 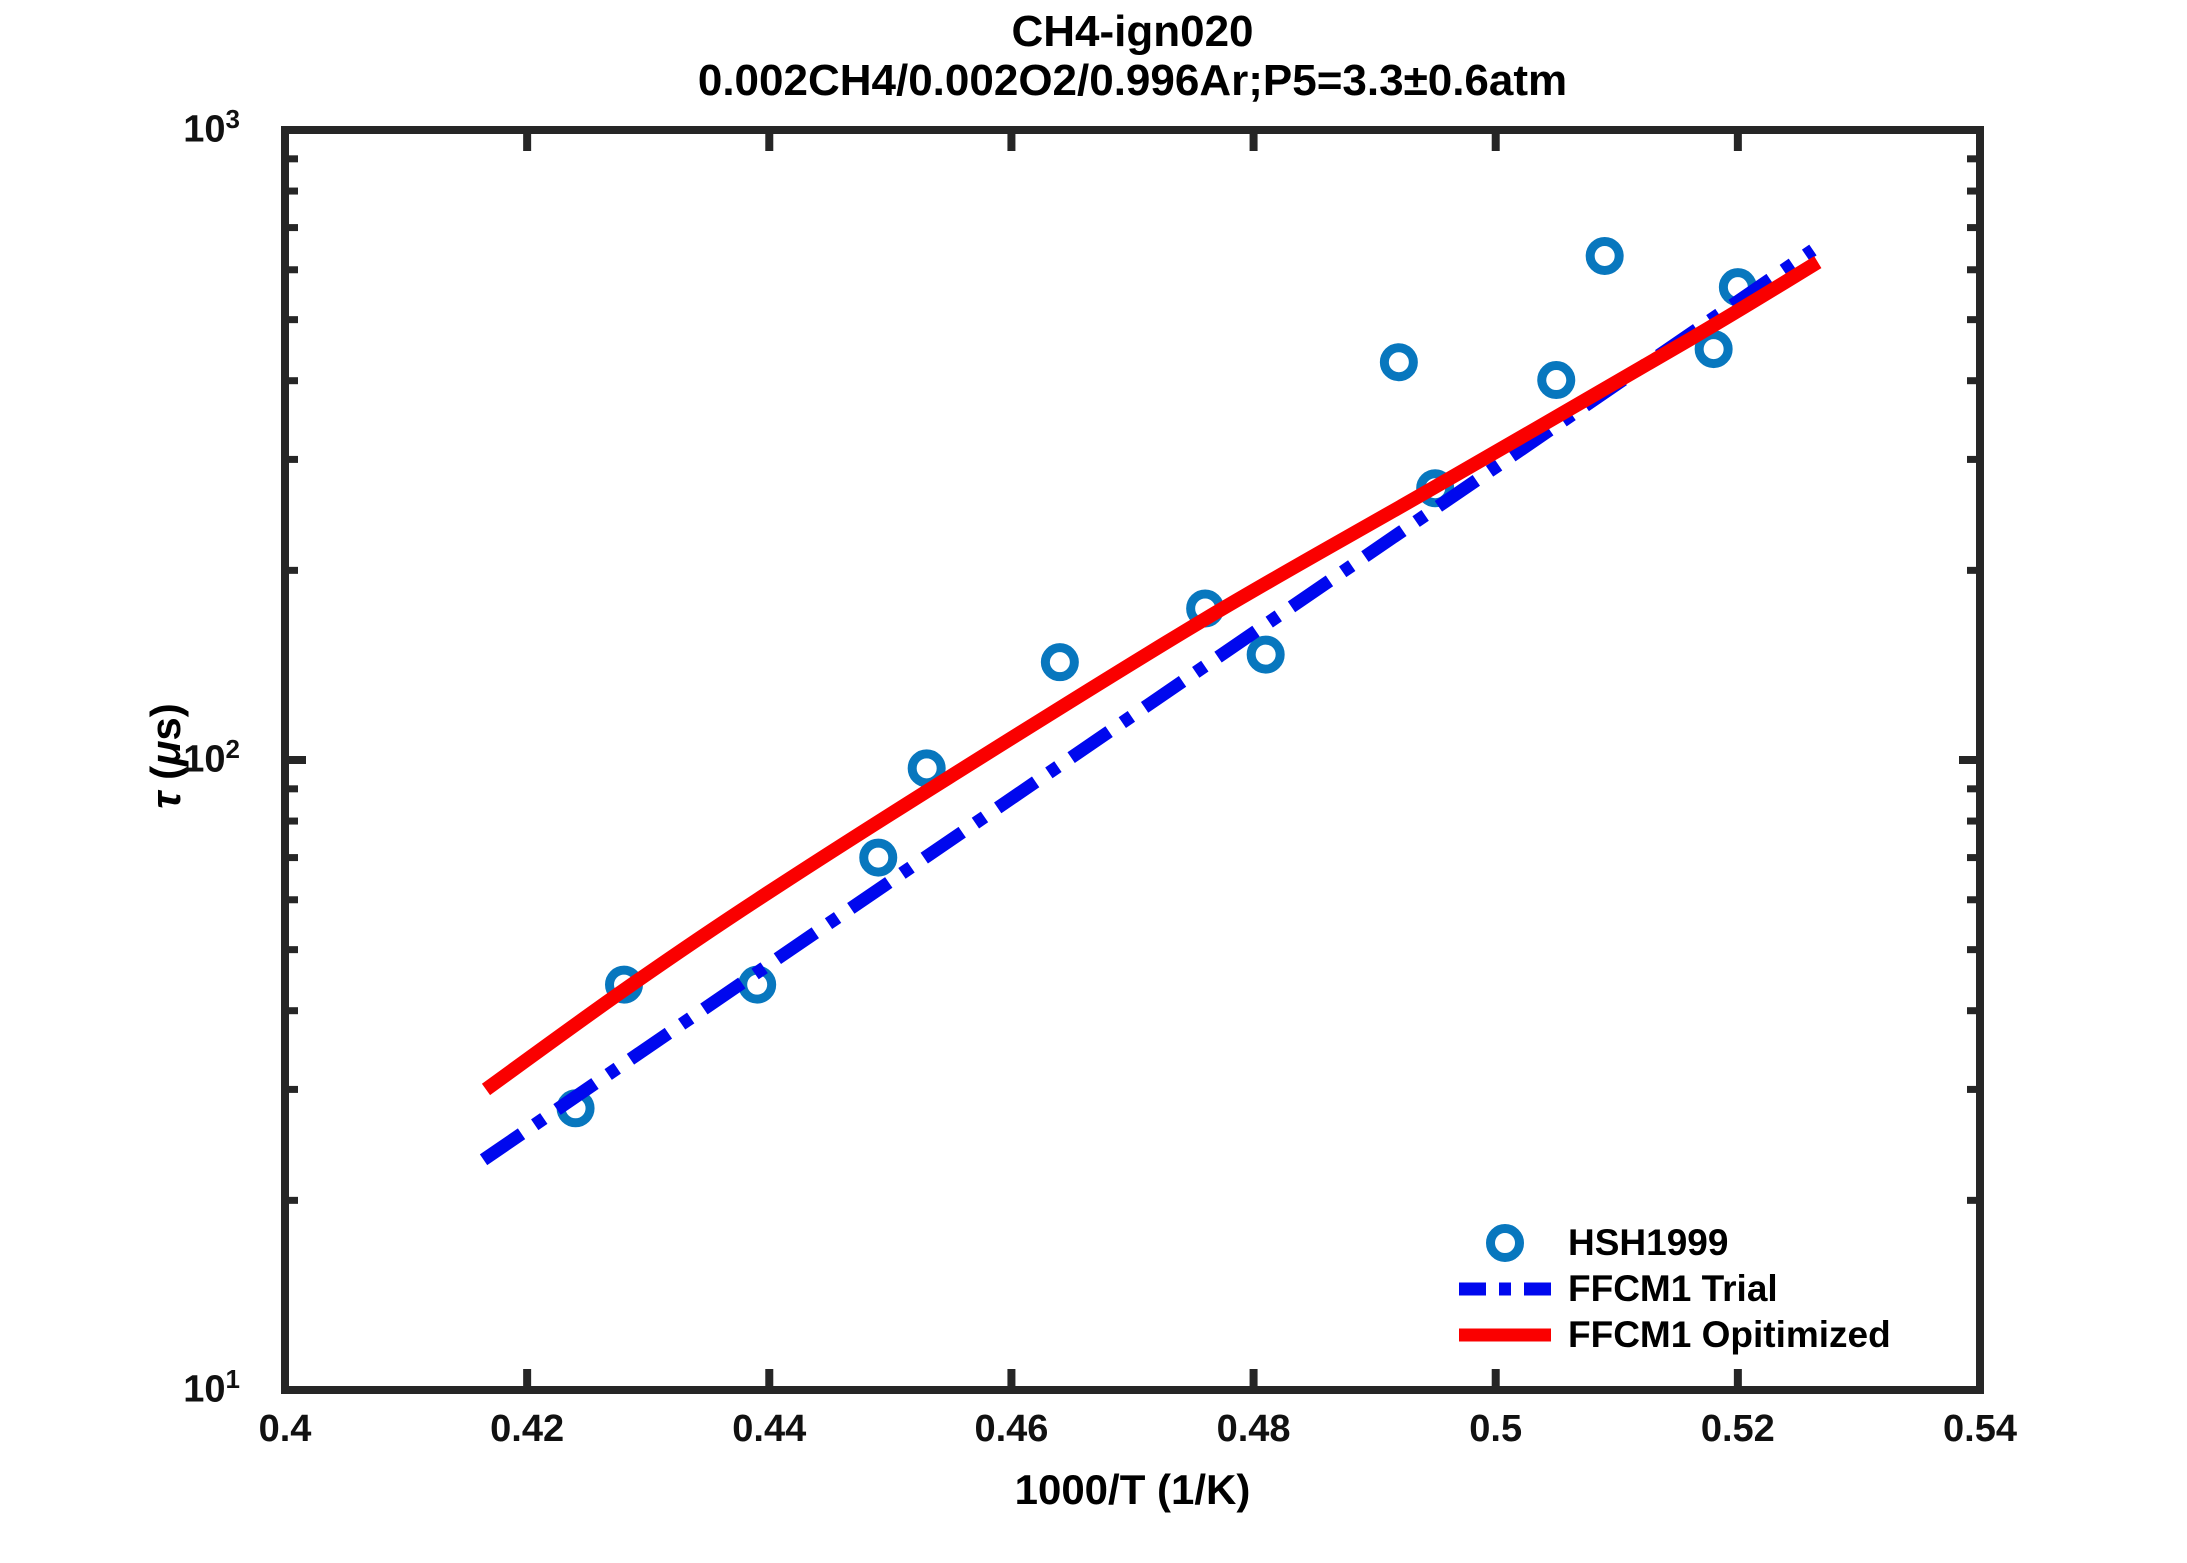 I want to click on chart-subtitle: 0.002CH4/0.002O2/0.996Ar;P5=3.3±0.6atm, so click(x=1132, y=80).